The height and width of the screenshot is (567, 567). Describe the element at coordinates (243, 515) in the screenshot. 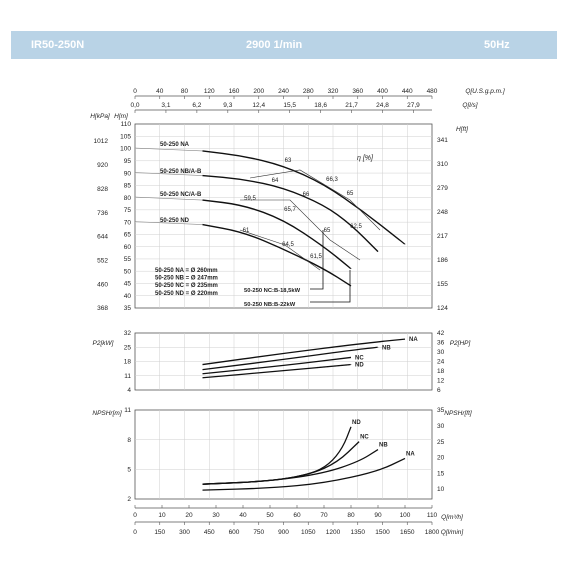

I see `bottom-axis-m3h-label: 40` at that location.